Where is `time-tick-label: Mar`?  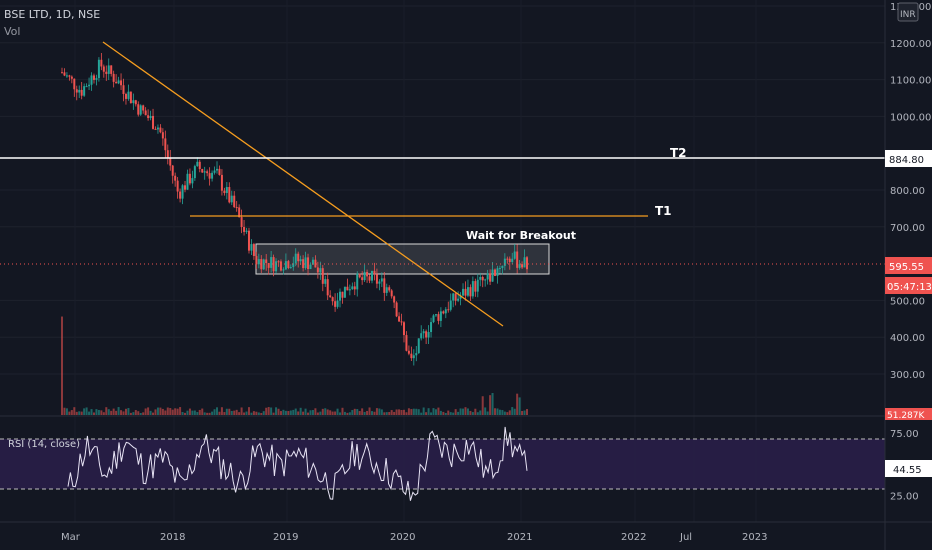 time-tick-label: Mar is located at coordinates (71, 537).